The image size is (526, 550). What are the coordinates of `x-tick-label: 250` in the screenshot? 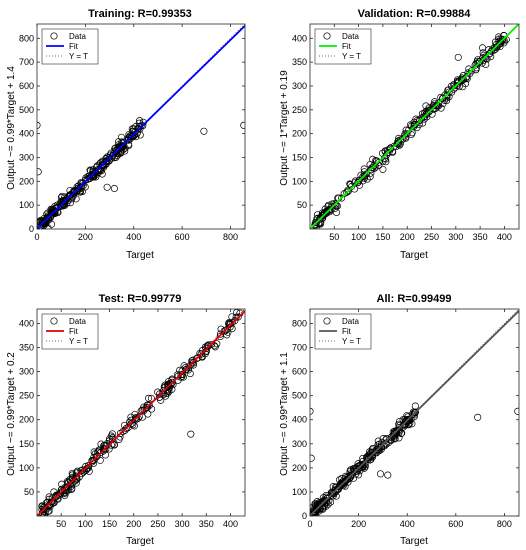 It's located at (157, 524).